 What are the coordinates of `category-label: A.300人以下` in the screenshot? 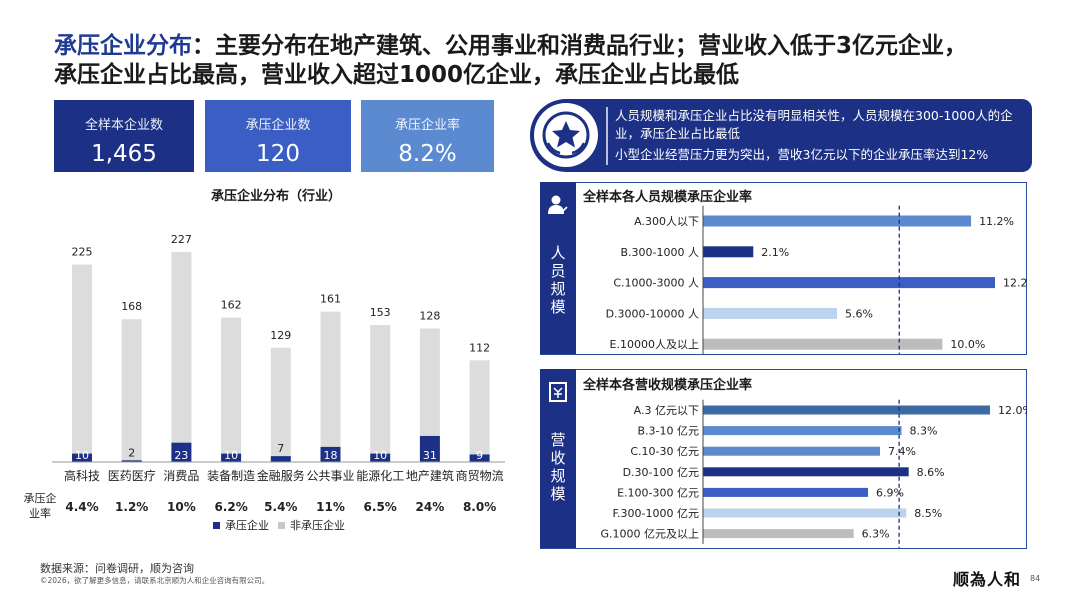 It's located at (666, 221).